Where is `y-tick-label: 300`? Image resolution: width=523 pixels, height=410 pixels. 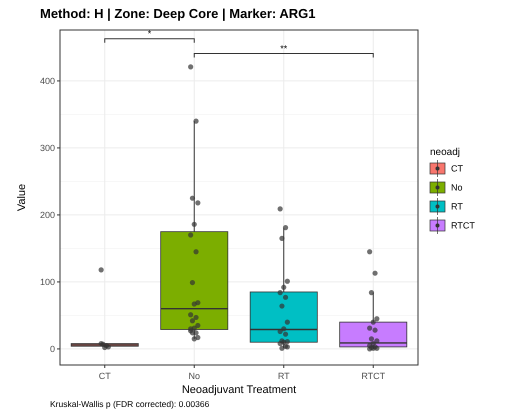 y-tick-label: 300 is located at coordinates (47, 148).